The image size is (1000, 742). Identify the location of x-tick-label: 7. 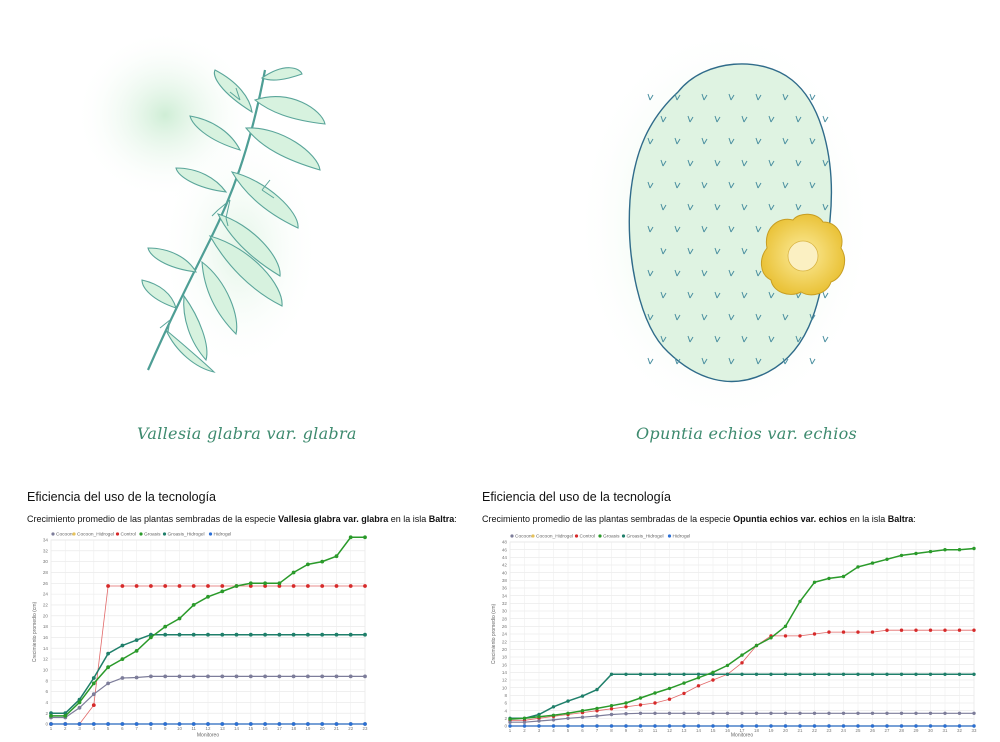
(597, 730).